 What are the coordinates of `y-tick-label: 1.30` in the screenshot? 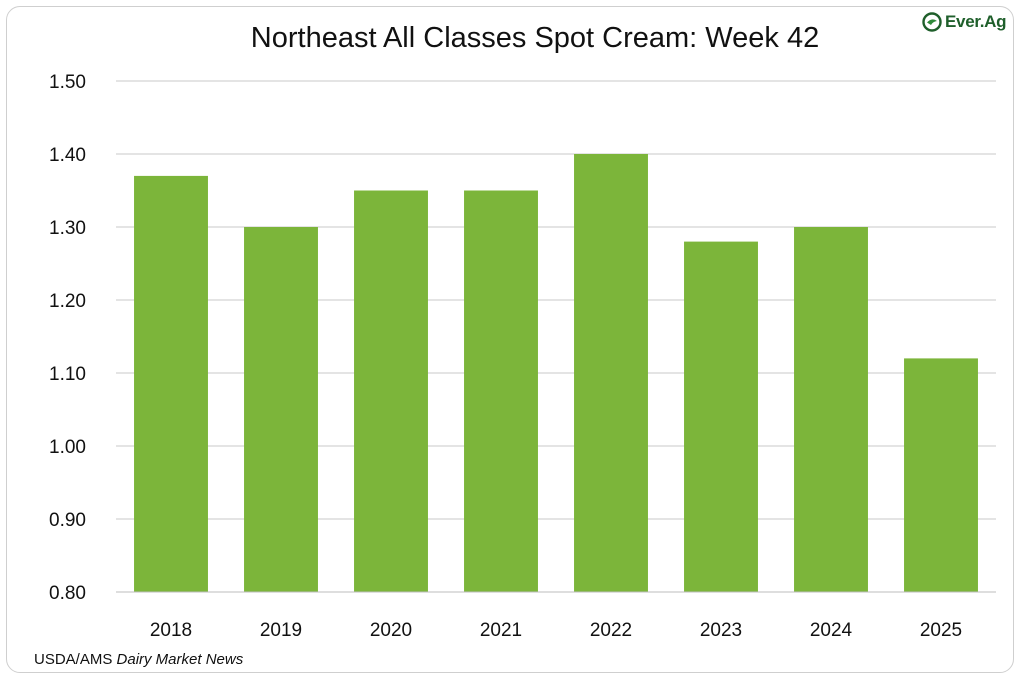 It's located at (67, 228).